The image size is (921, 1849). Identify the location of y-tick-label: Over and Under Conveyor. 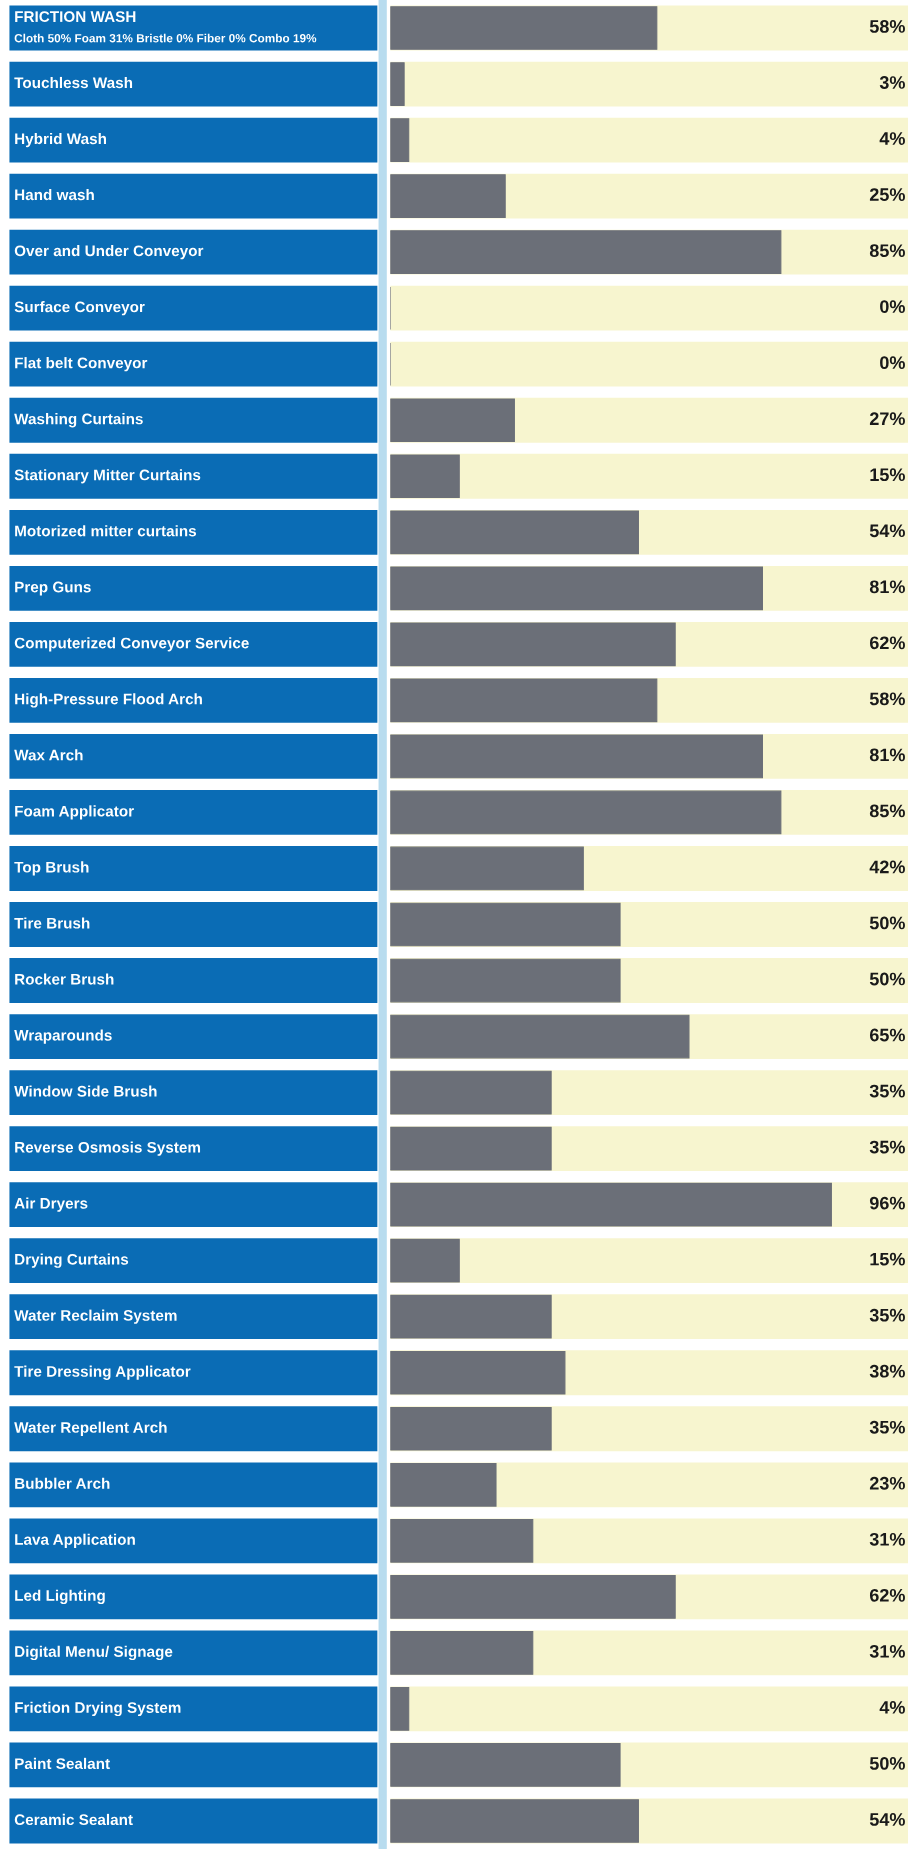
(109, 252).